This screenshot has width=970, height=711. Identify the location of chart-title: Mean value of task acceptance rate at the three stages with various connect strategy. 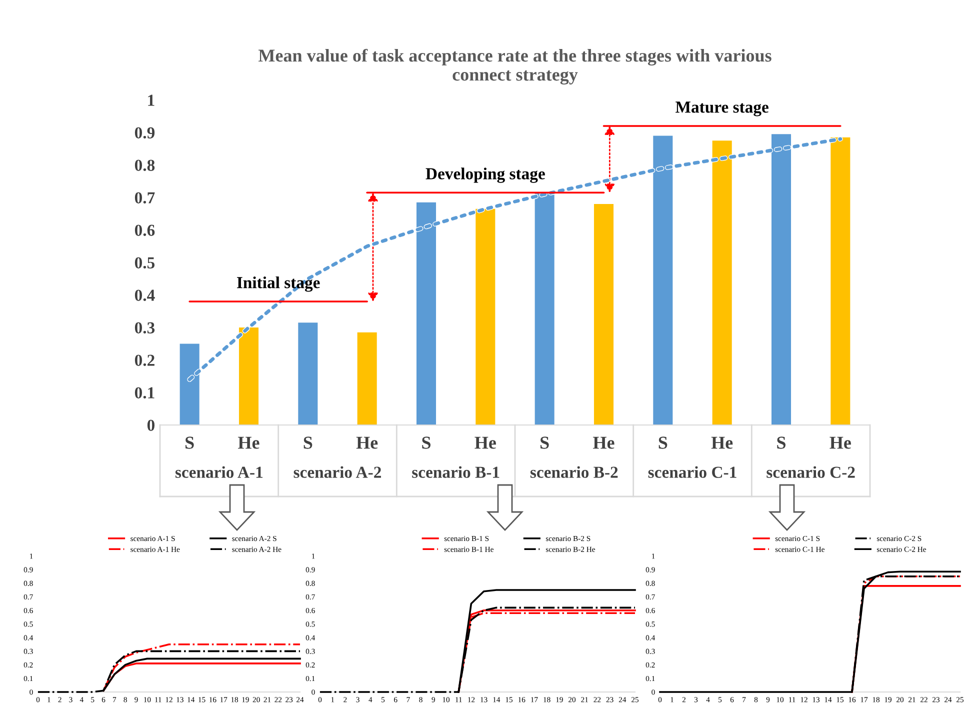
(515, 66).